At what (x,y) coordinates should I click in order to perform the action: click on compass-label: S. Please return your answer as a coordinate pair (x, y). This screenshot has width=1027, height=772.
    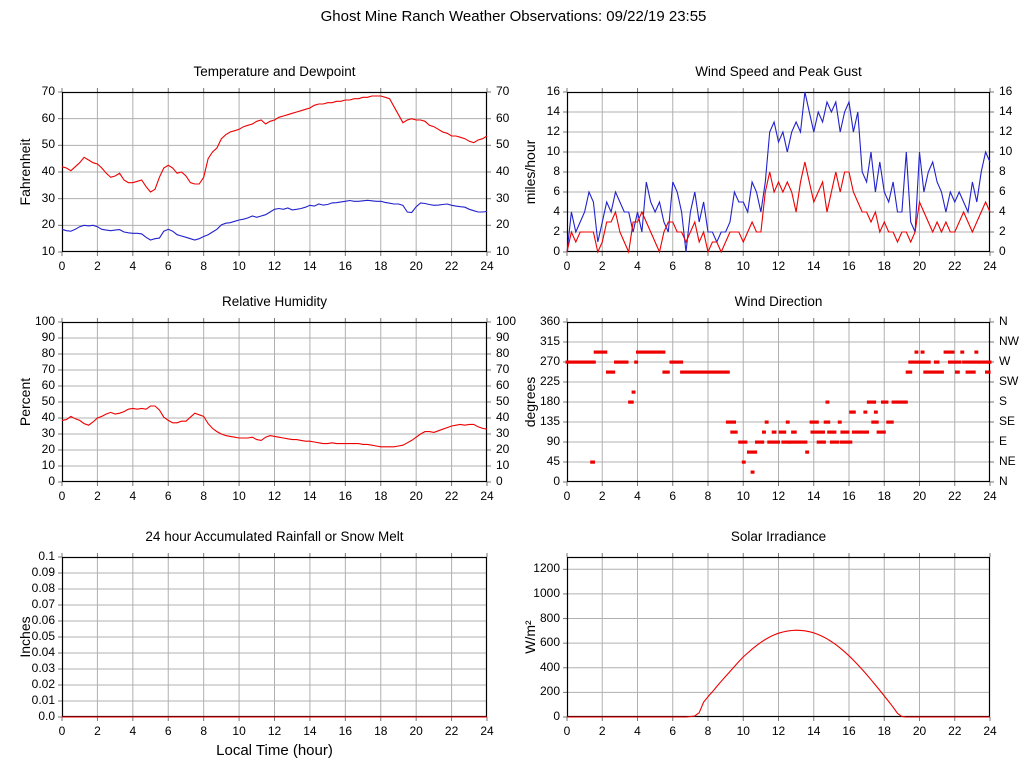
    Looking at the image, I should click on (1003, 401).